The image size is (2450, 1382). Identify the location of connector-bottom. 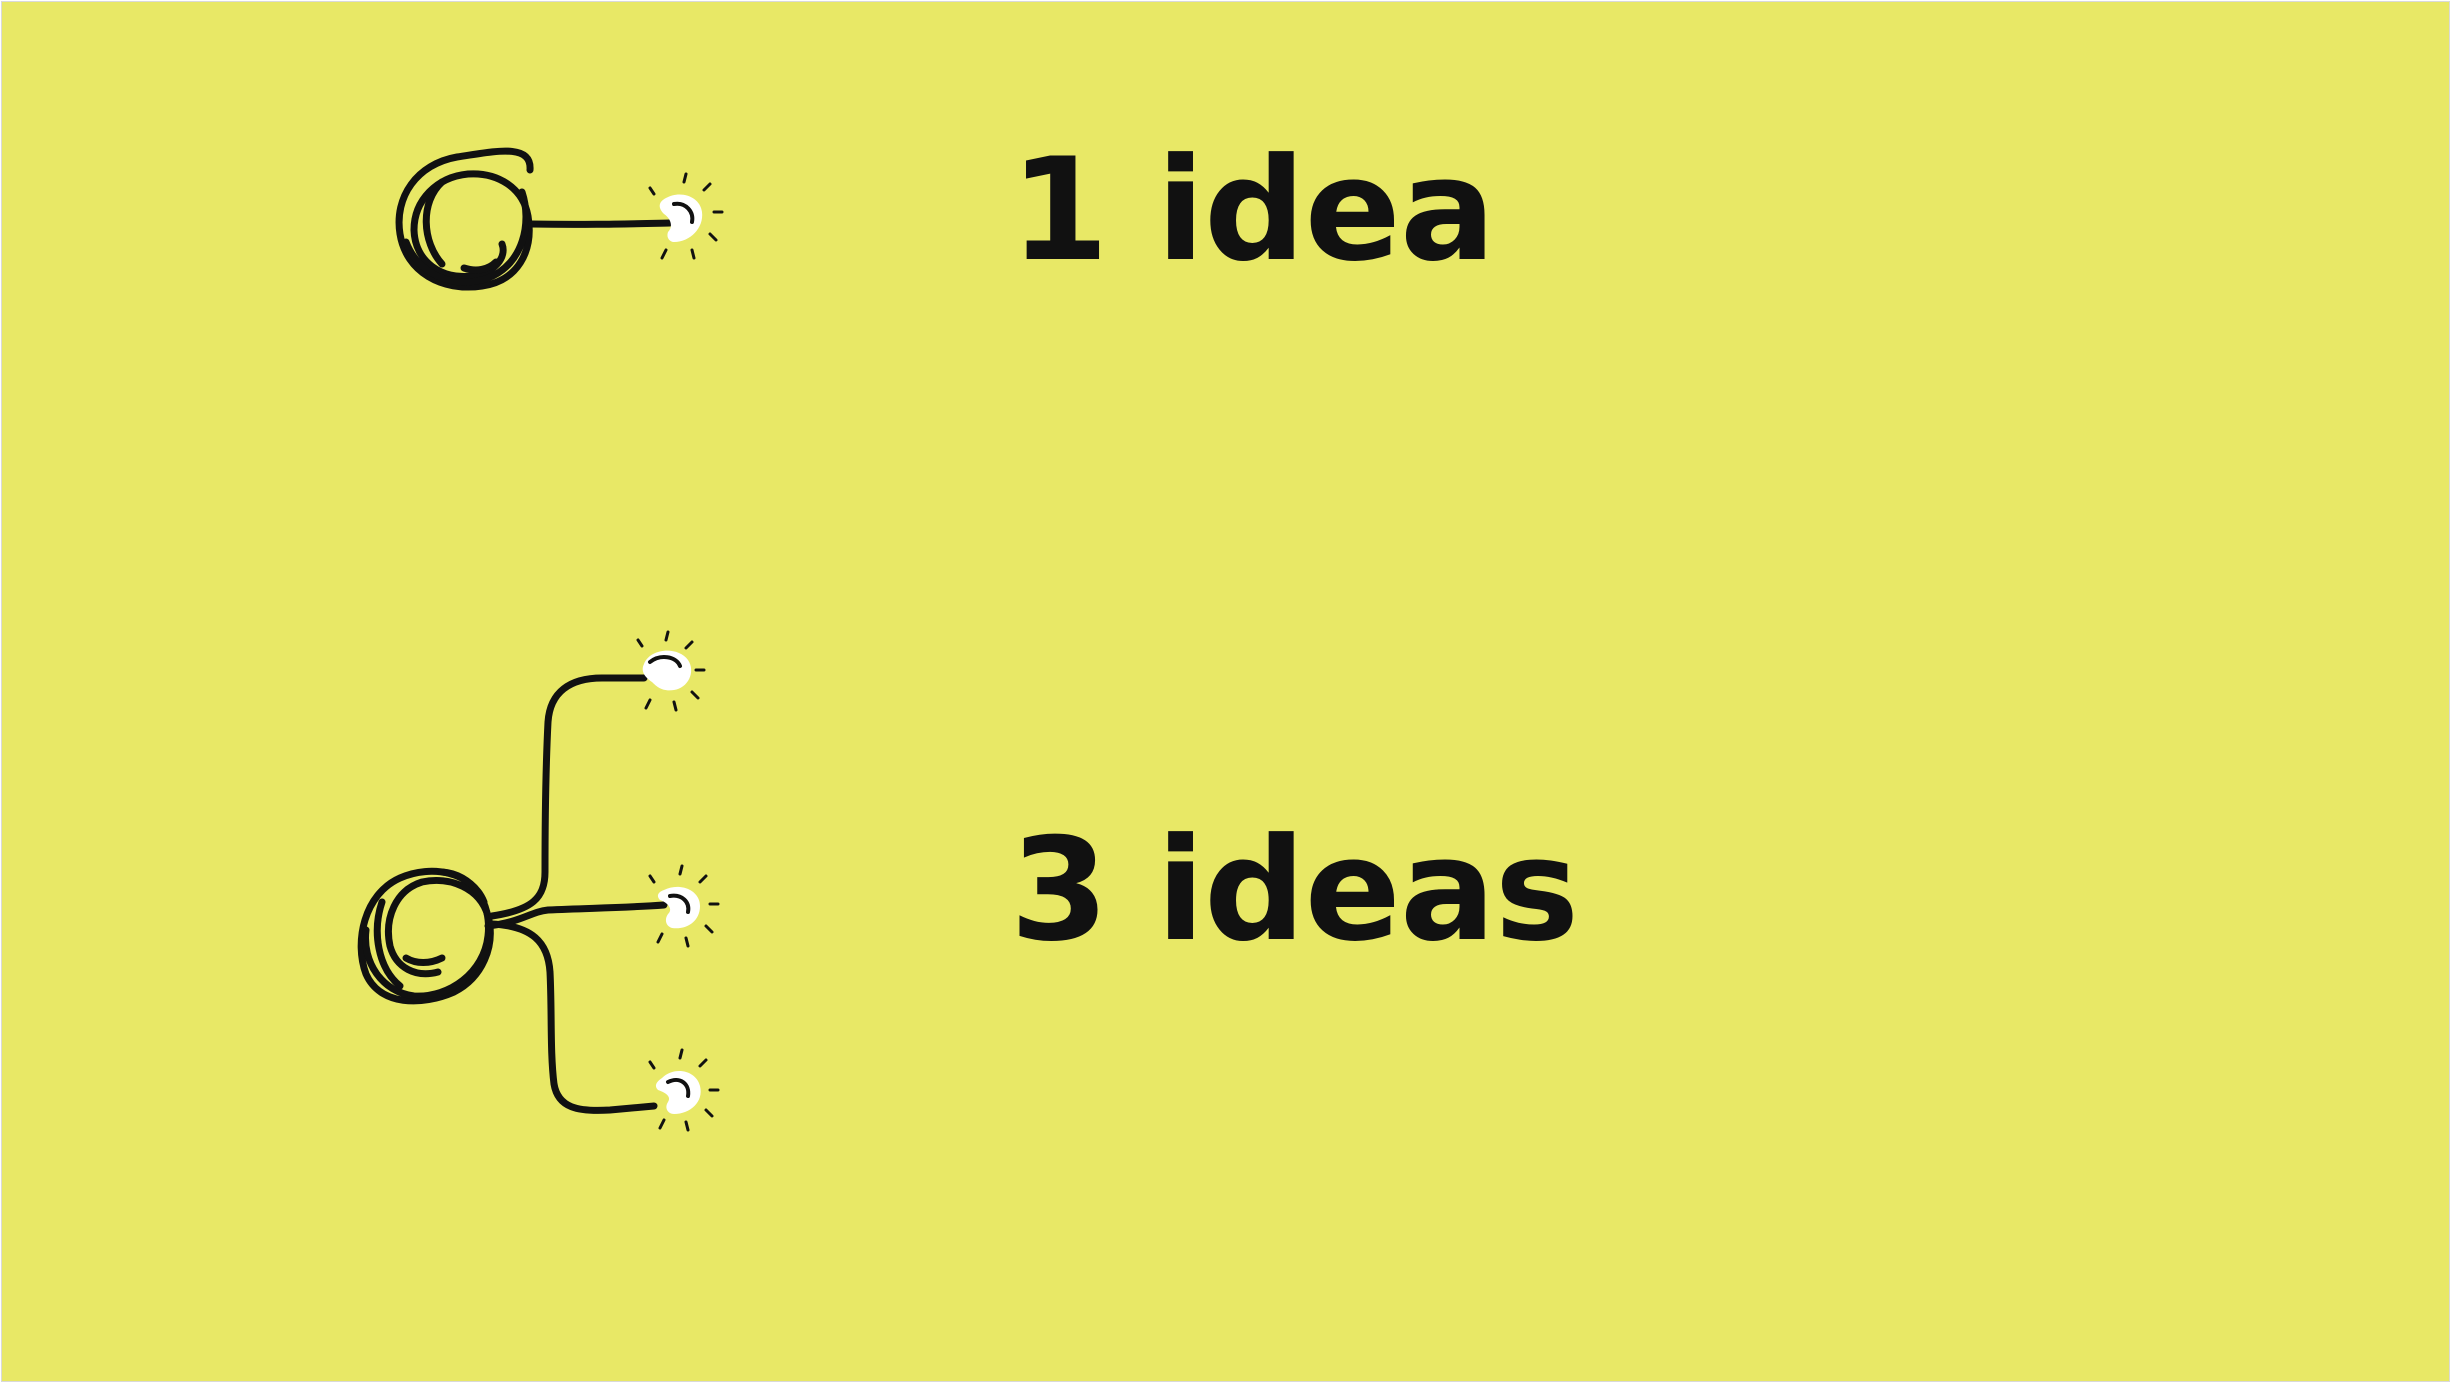
(573, 1017).